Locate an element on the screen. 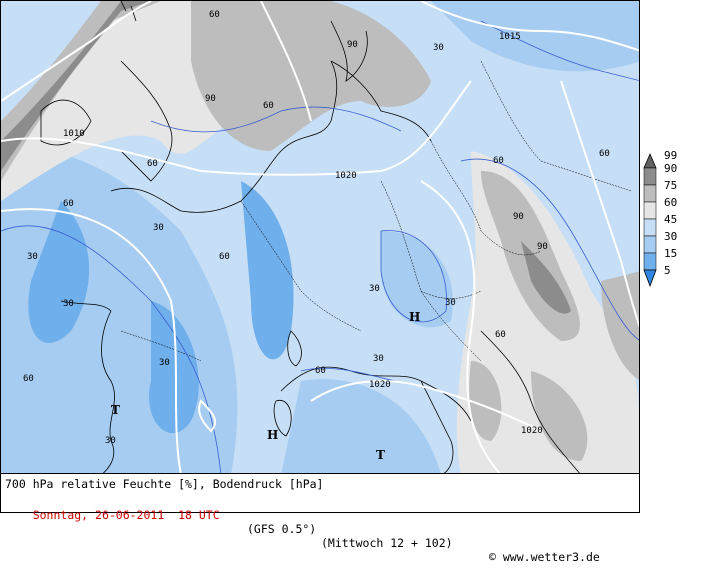 This screenshot has height=578, width=704. legend-label: 90 is located at coordinates (671, 168).